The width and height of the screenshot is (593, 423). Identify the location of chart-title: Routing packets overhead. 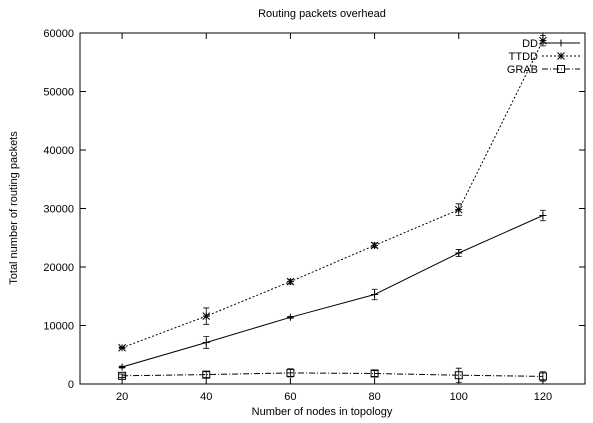
(322, 14).